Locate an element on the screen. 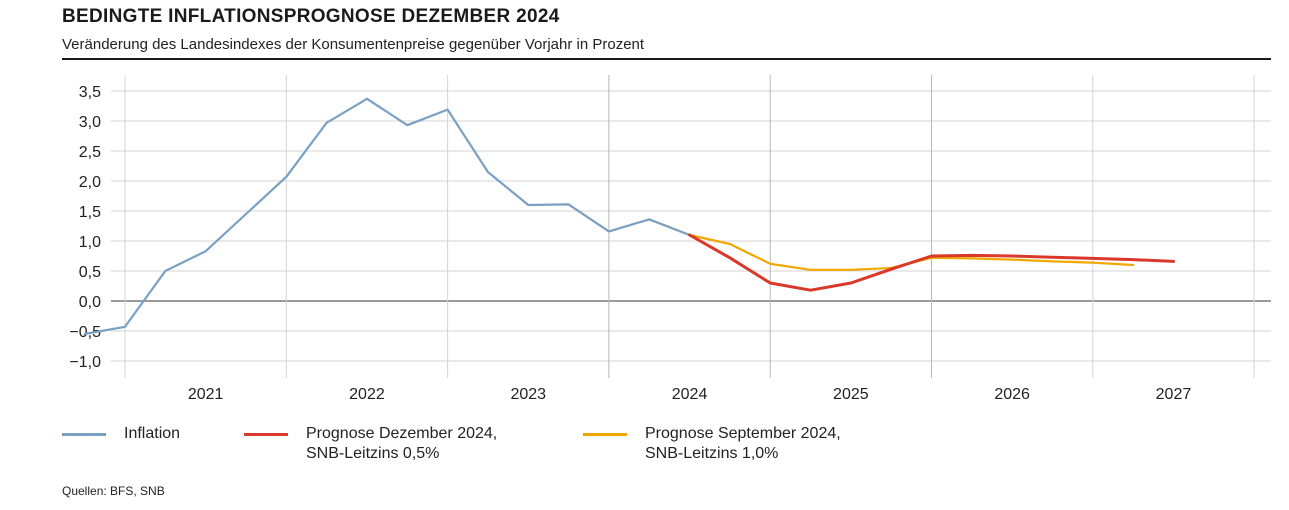 The width and height of the screenshot is (1289, 510). x-tick-label: 2026 is located at coordinates (1012, 394).